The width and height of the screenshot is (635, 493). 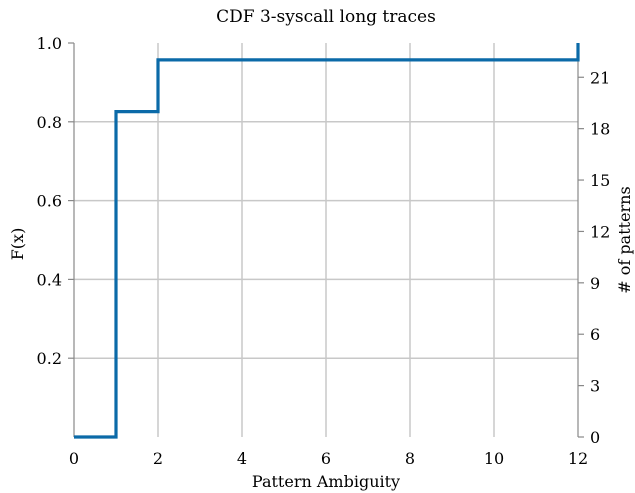 I want to click on y2-tick-label: 12, so click(x=600, y=231).